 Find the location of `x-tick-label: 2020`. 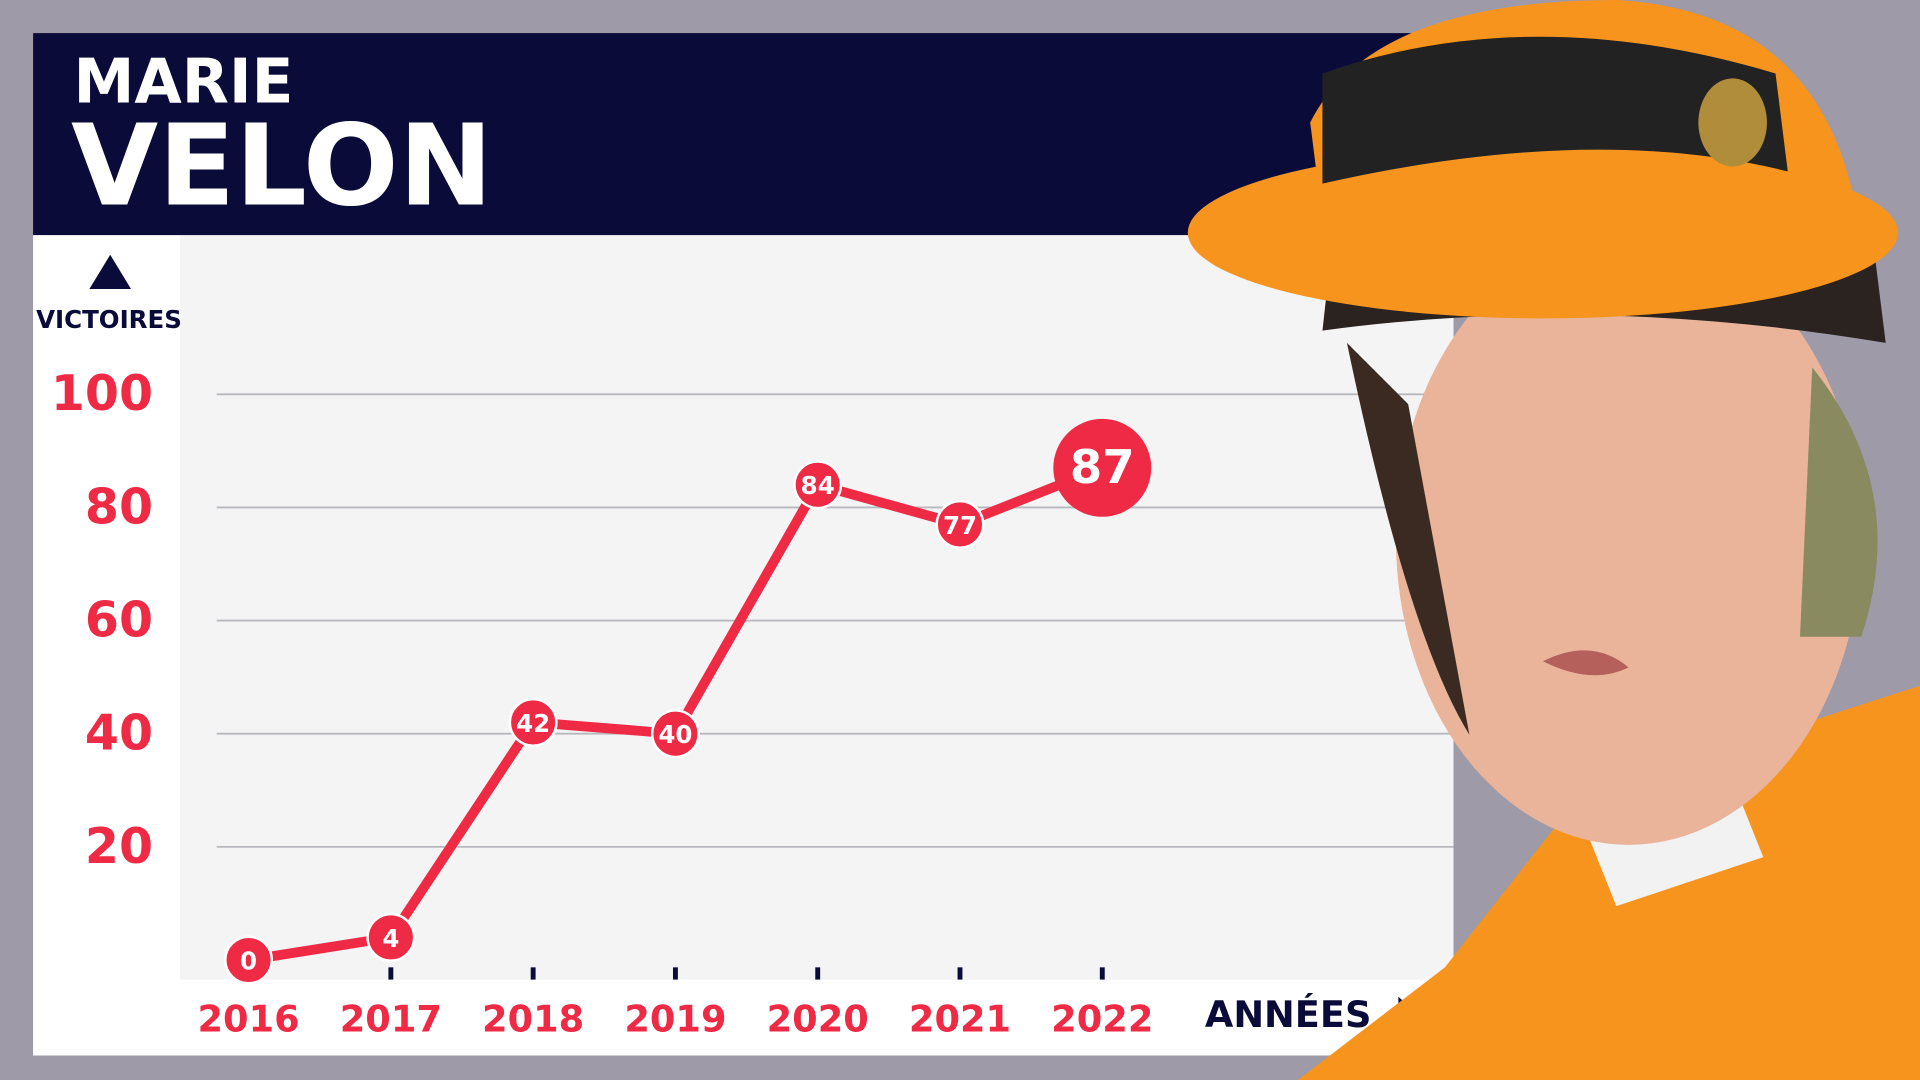

x-tick-label: 2020 is located at coordinates (818, 1019).